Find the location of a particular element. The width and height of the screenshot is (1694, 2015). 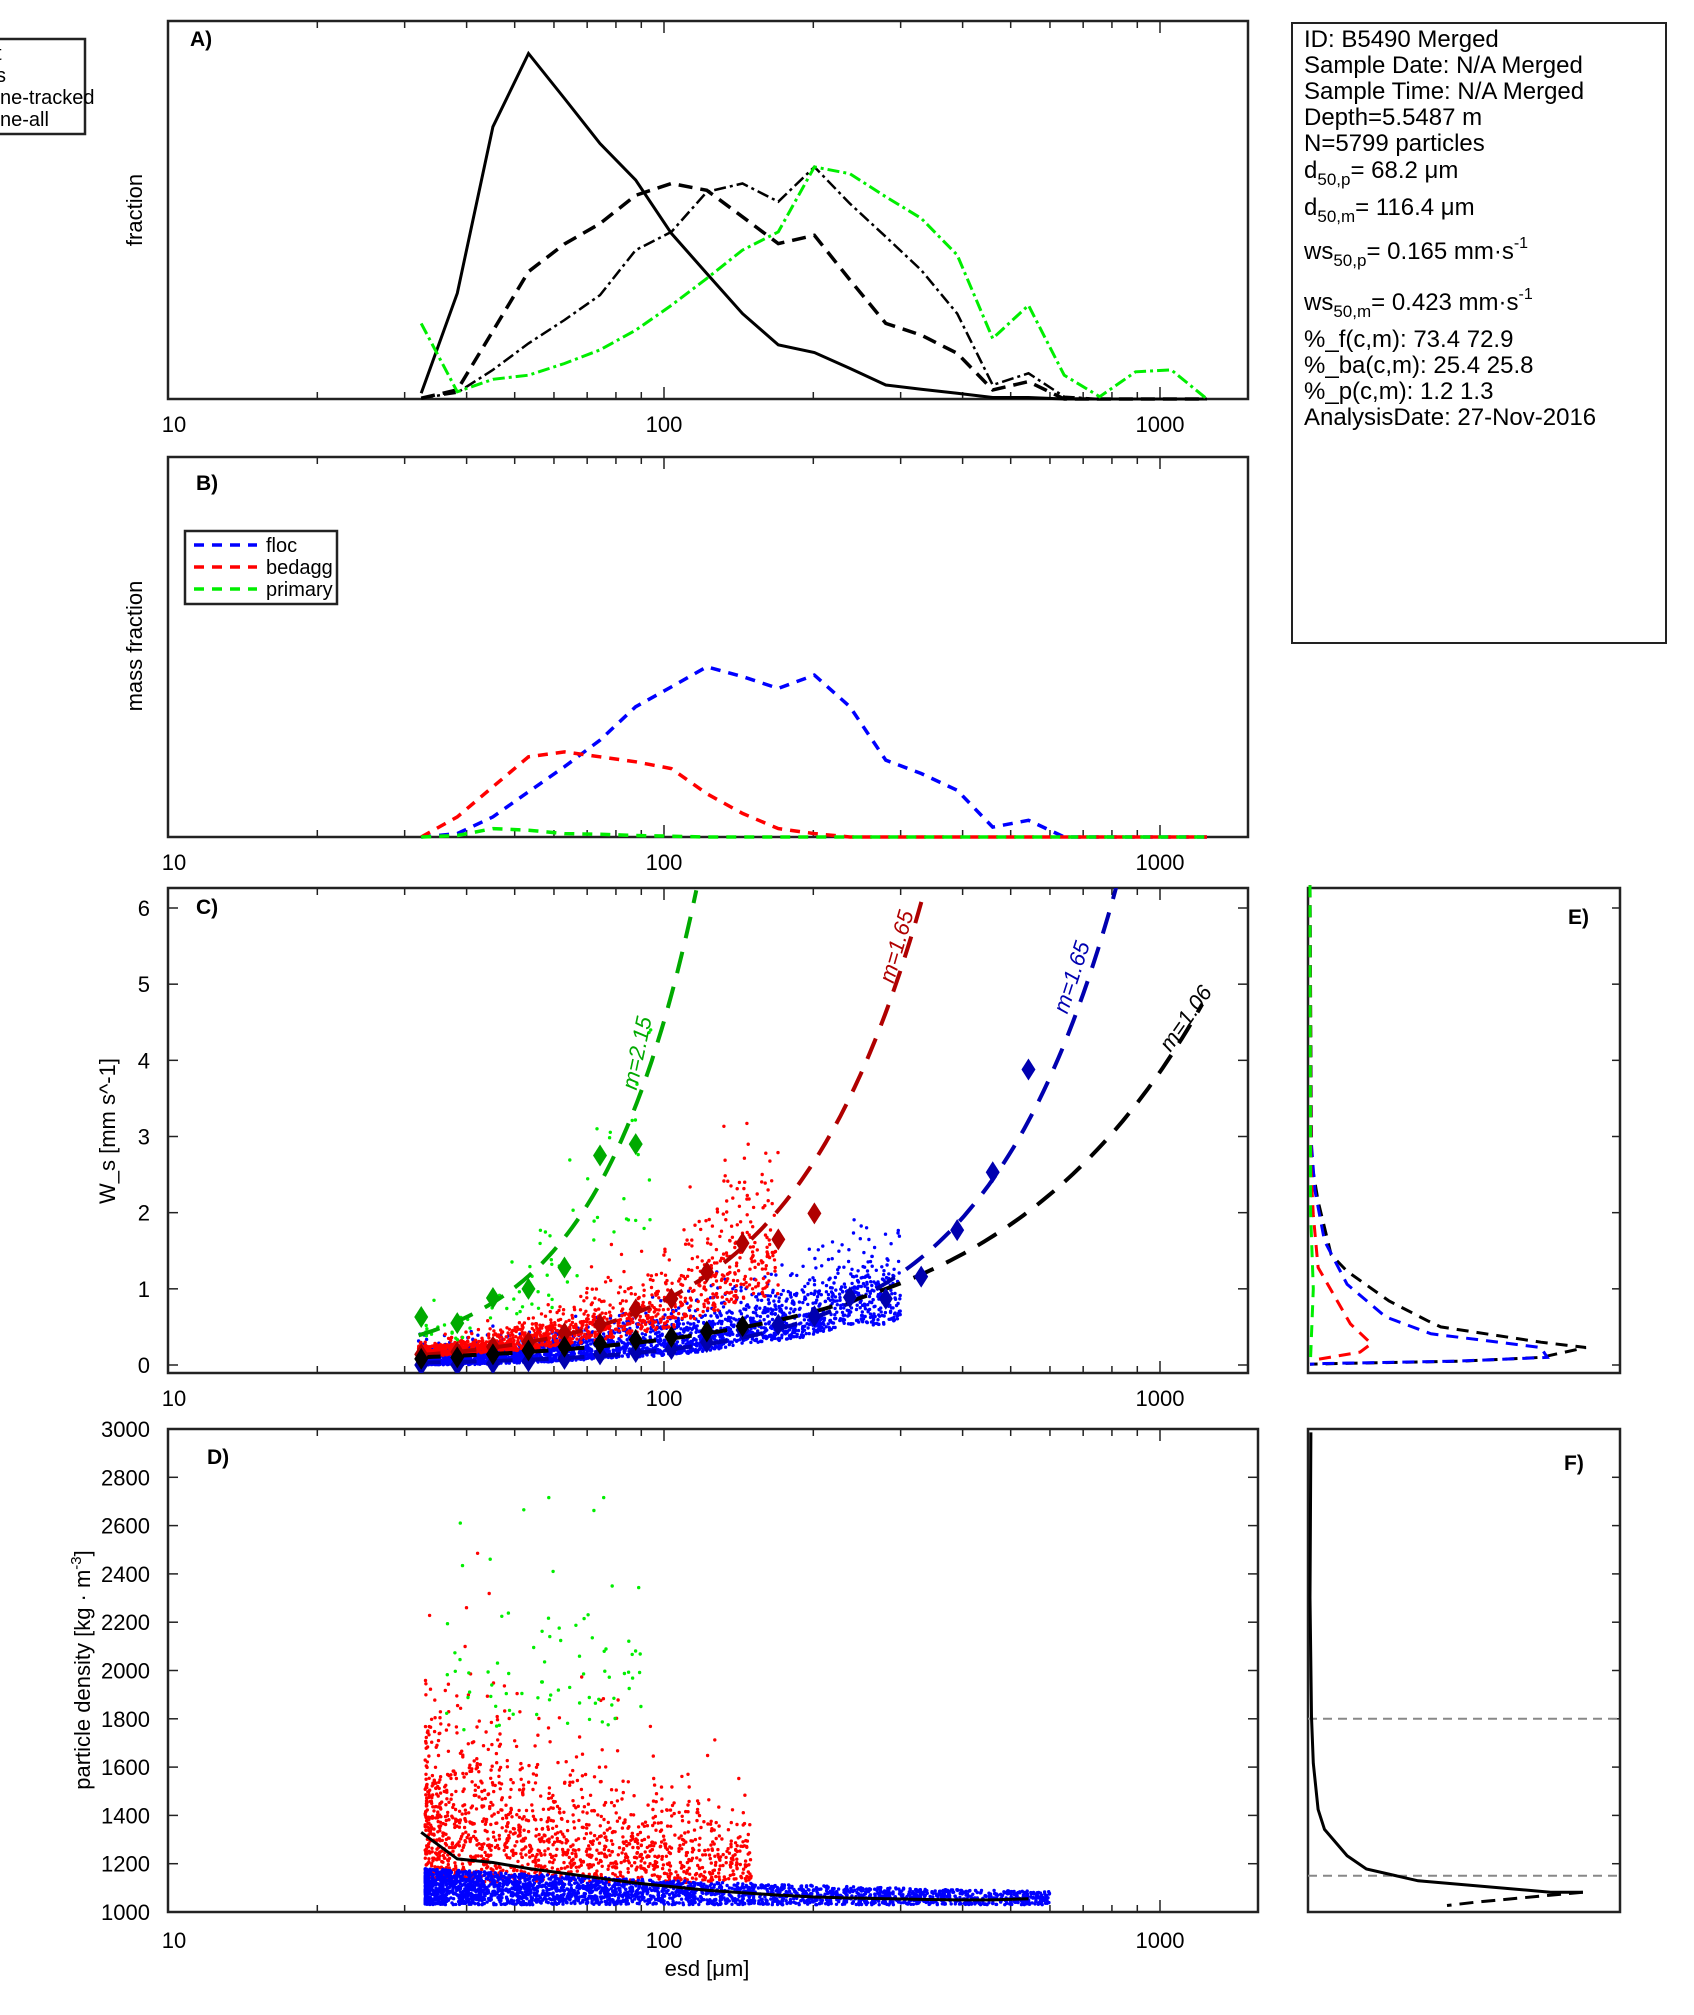

y-tick-label: 3000 is located at coordinates (125, 1429).